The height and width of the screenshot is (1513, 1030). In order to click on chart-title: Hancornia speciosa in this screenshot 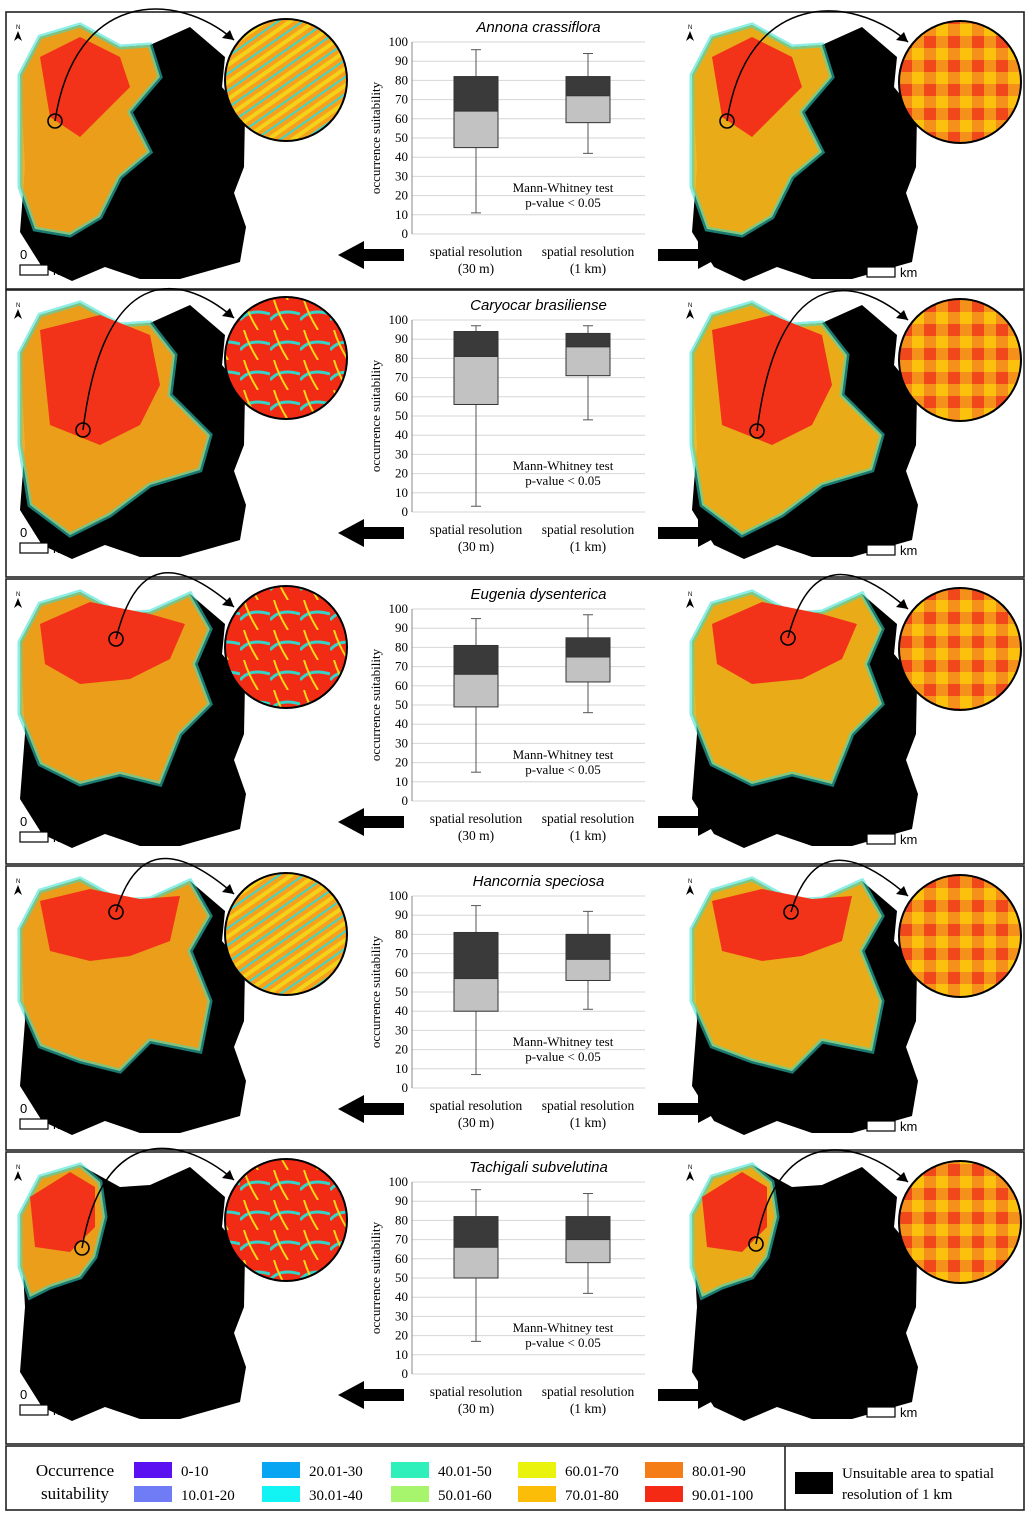, I will do `click(539, 881)`.